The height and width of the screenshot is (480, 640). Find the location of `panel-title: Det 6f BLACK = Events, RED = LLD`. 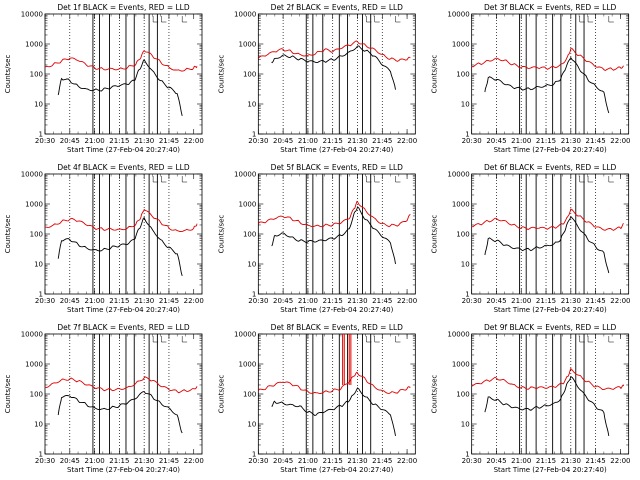

panel-title: Det 6f BLACK = Events, RED = LLD is located at coordinates (550, 167).